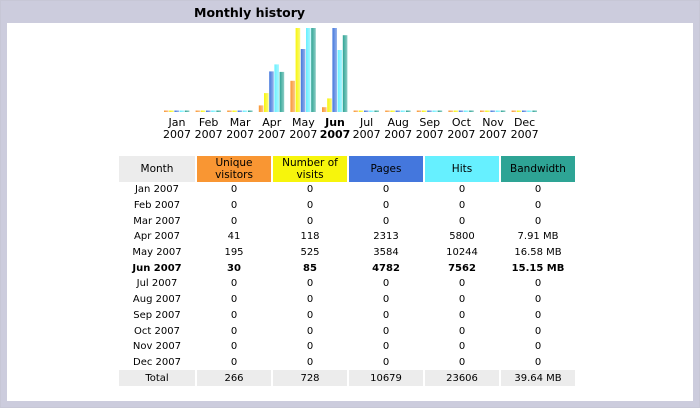 The image size is (700, 408). Describe the element at coordinates (157, 315) in the screenshot. I see `cell-month: Sep 2007` at that location.